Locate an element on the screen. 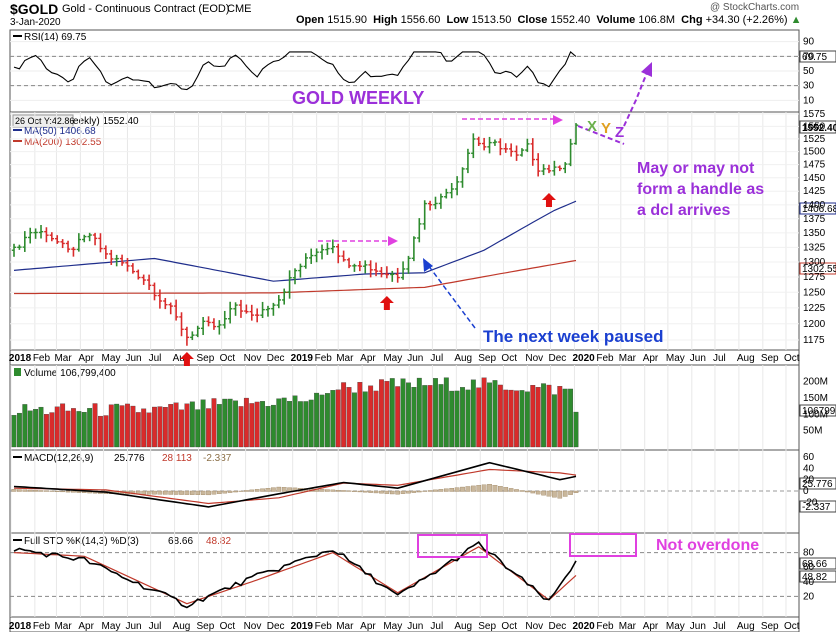 This screenshot has height=632, width=836. purple-handle-dash is located at coordinates (601, 135).